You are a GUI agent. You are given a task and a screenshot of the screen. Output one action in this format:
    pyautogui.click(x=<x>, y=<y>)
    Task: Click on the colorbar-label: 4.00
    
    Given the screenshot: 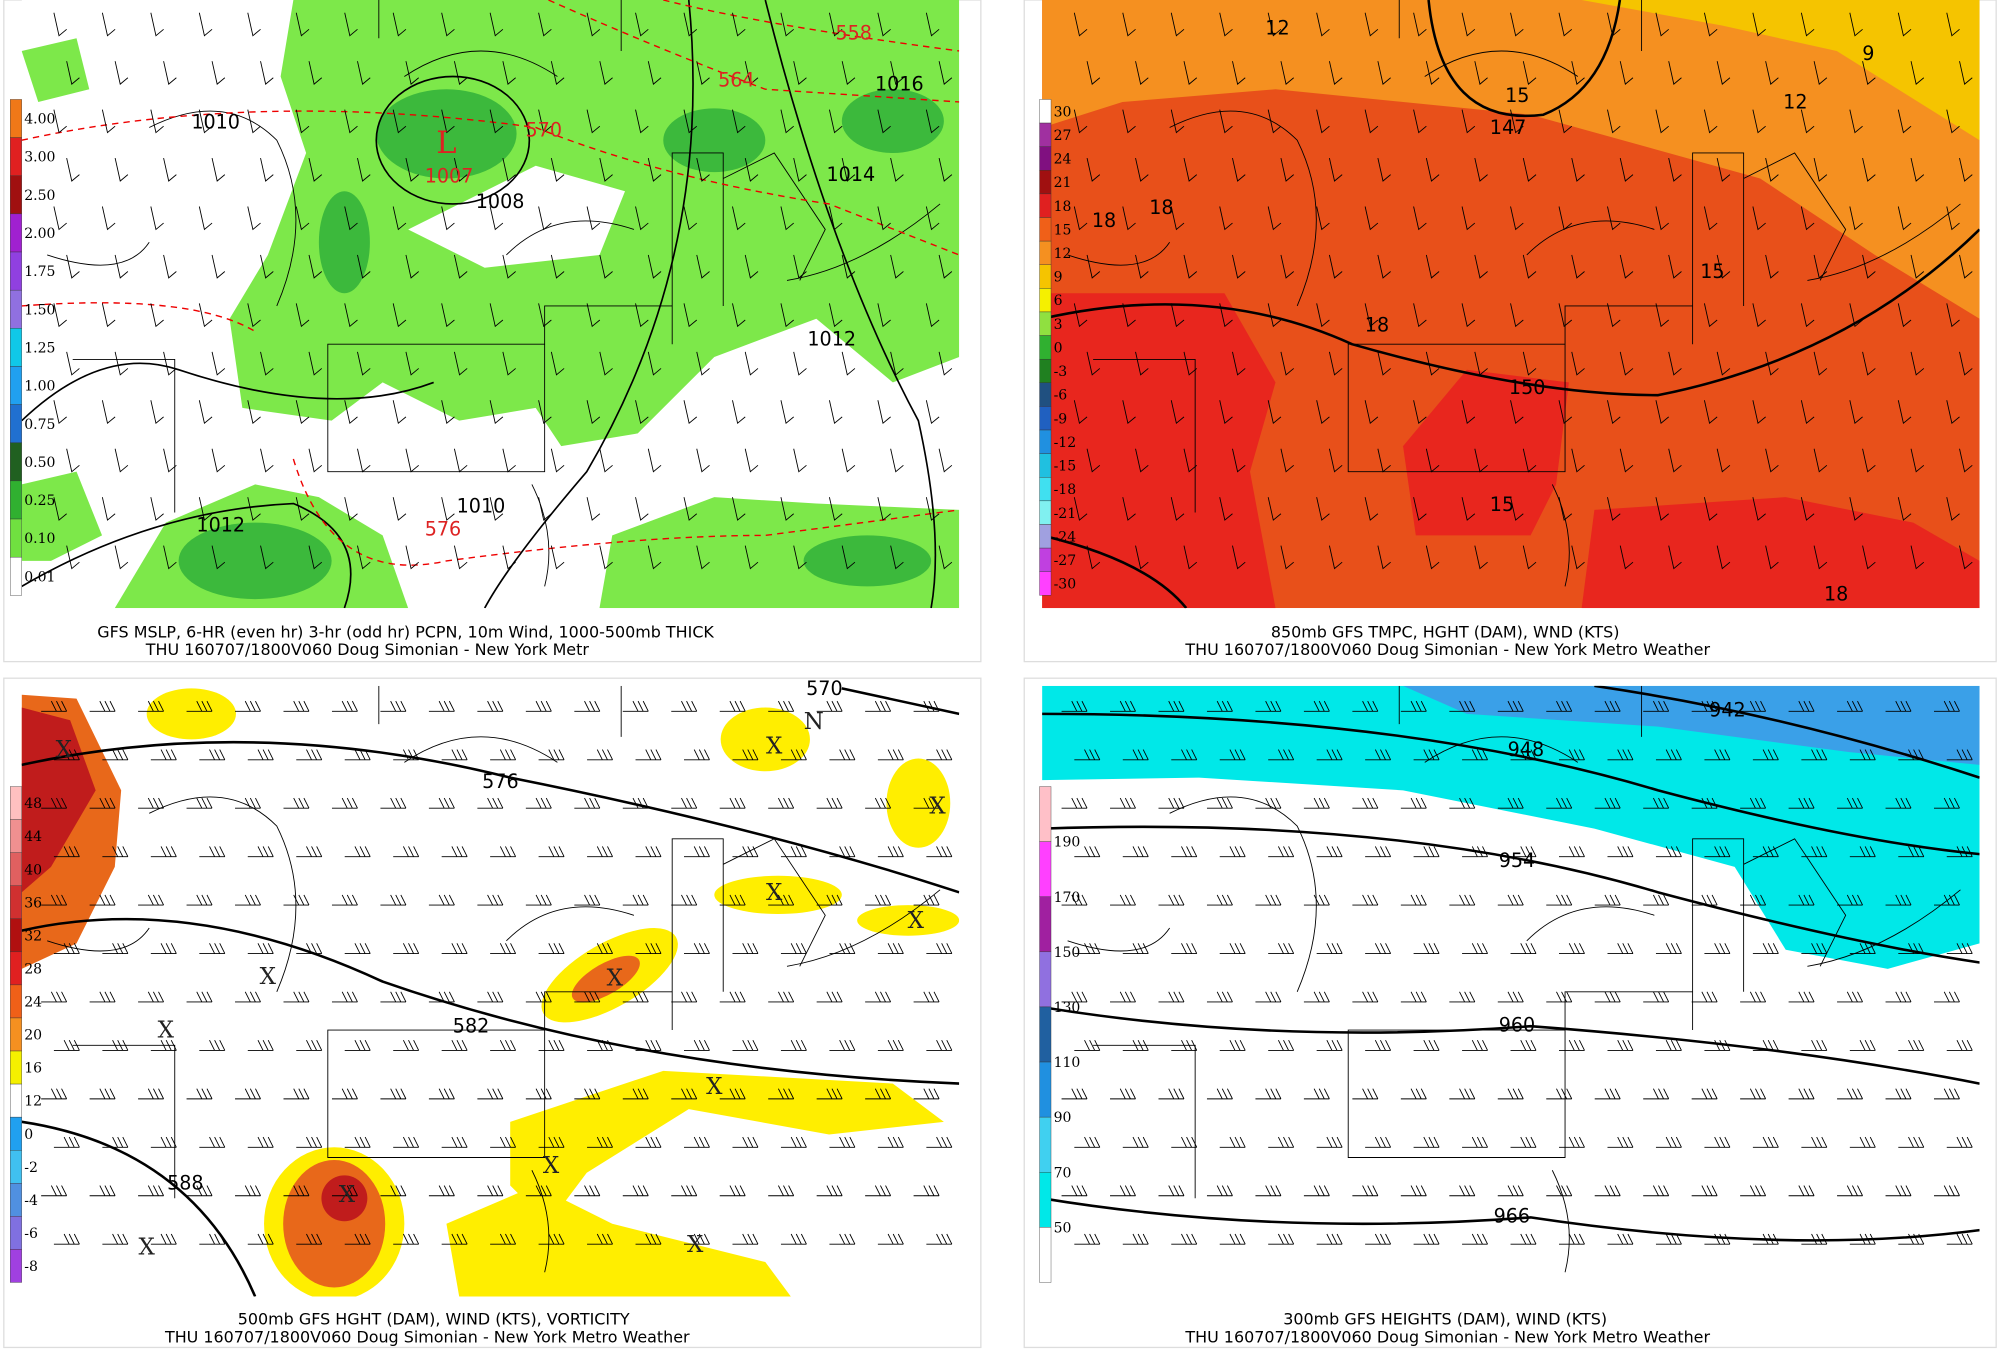 What is the action you would take?
    pyautogui.click(x=39, y=120)
    